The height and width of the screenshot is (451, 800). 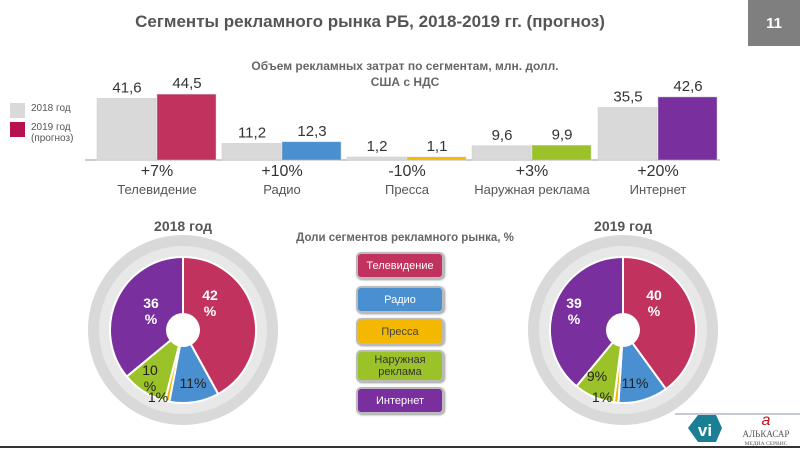 What do you see at coordinates (400, 331) in the screenshot?
I see `legend-box-press: Пресса` at bounding box center [400, 331].